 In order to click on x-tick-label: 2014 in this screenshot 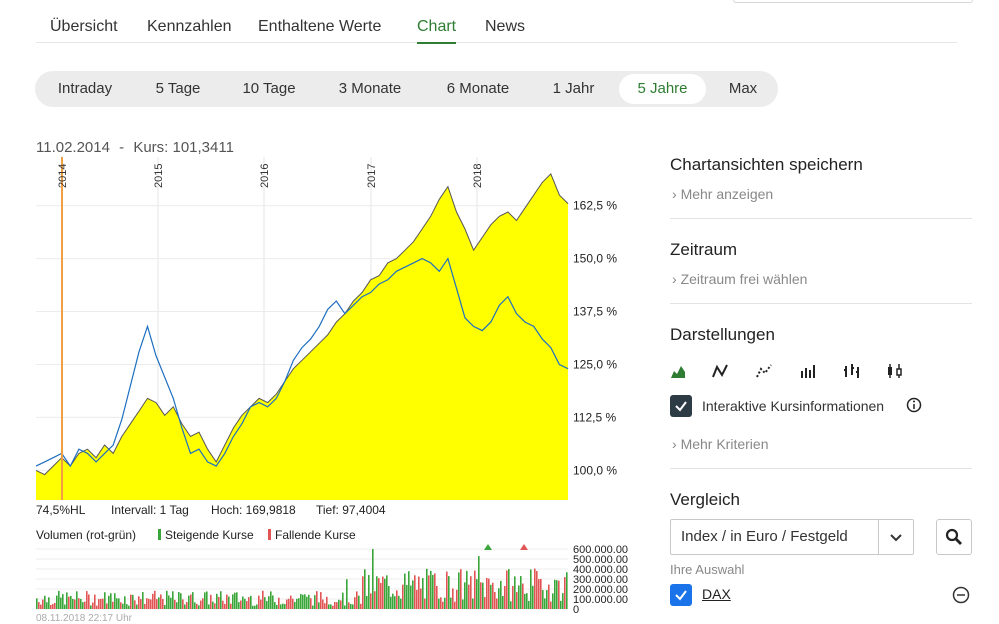, I will do `click(63, 176)`.